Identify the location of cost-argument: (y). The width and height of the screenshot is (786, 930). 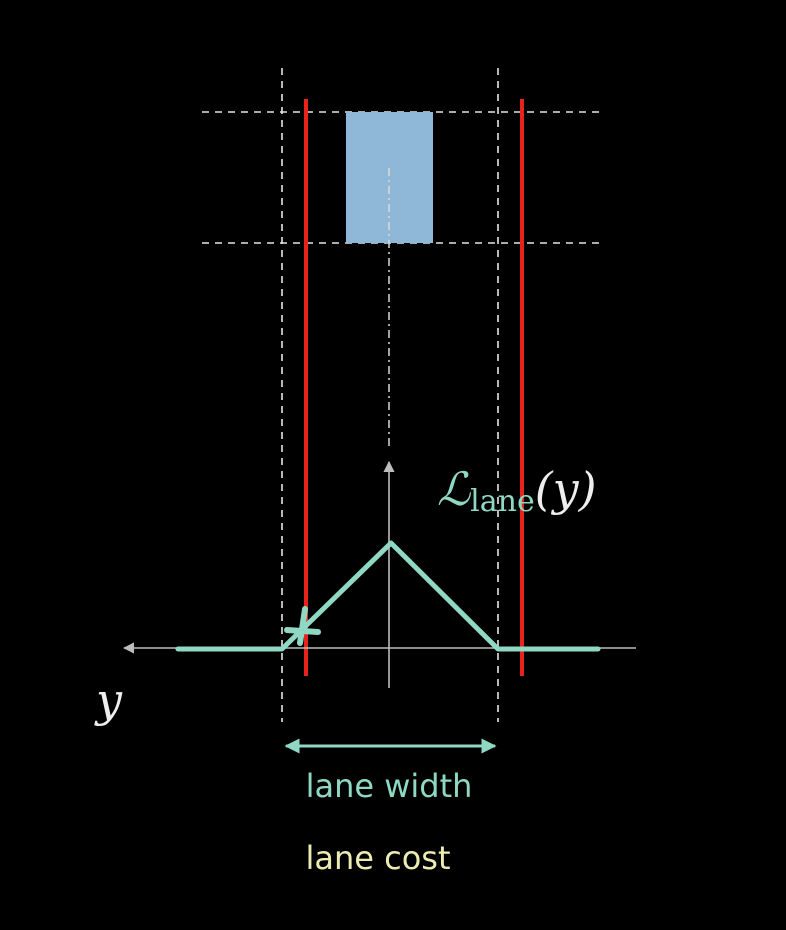
(566, 489).